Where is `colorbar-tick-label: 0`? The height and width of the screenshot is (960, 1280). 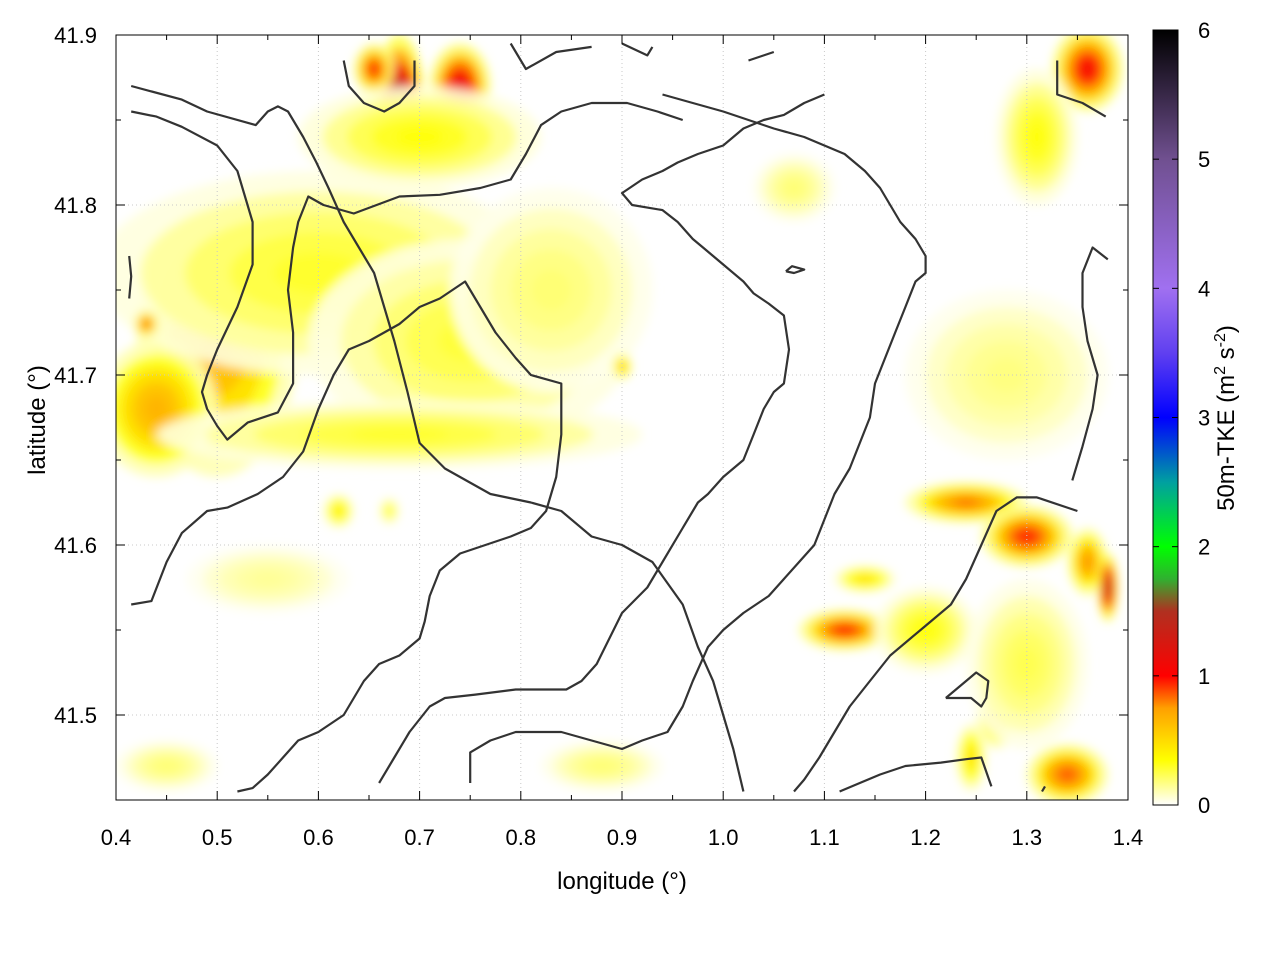 colorbar-tick-label: 0 is located at coordinates (1204, 805).